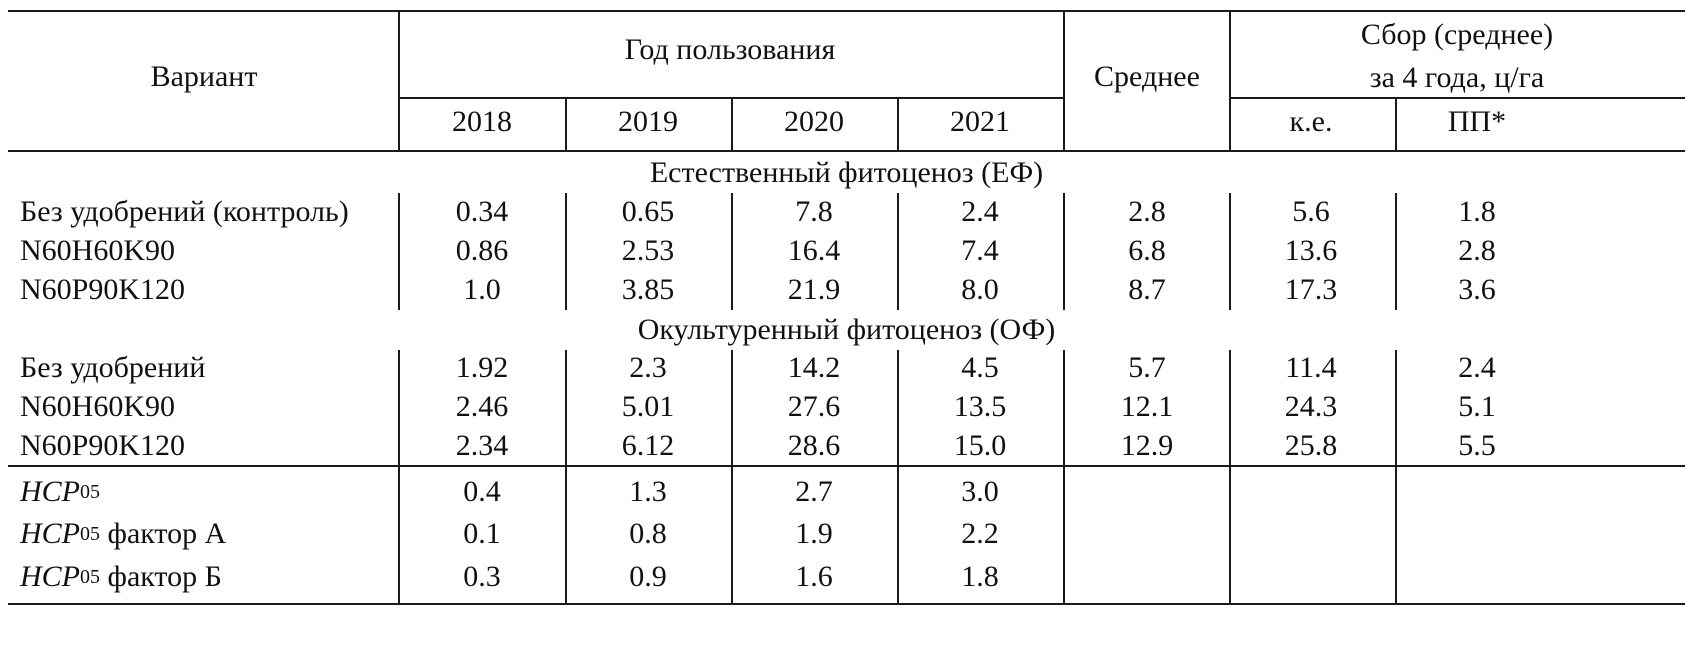 This screenshot has height=660, width=1693. Describe the element at coordinates (648, 211) in the screenshot. I see `value-cell: 0.65` at that location.